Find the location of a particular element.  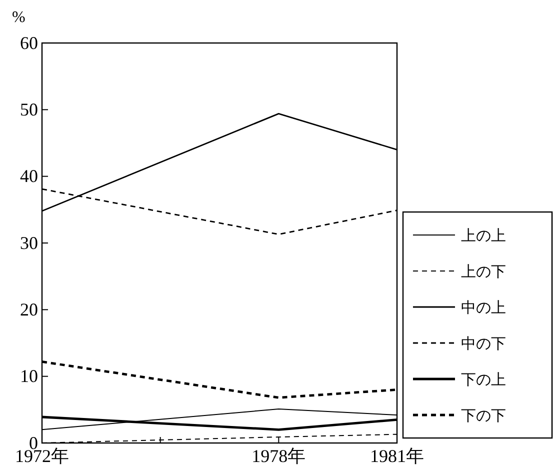

legend-label: 下の下 is located at coordinates (483, 416).